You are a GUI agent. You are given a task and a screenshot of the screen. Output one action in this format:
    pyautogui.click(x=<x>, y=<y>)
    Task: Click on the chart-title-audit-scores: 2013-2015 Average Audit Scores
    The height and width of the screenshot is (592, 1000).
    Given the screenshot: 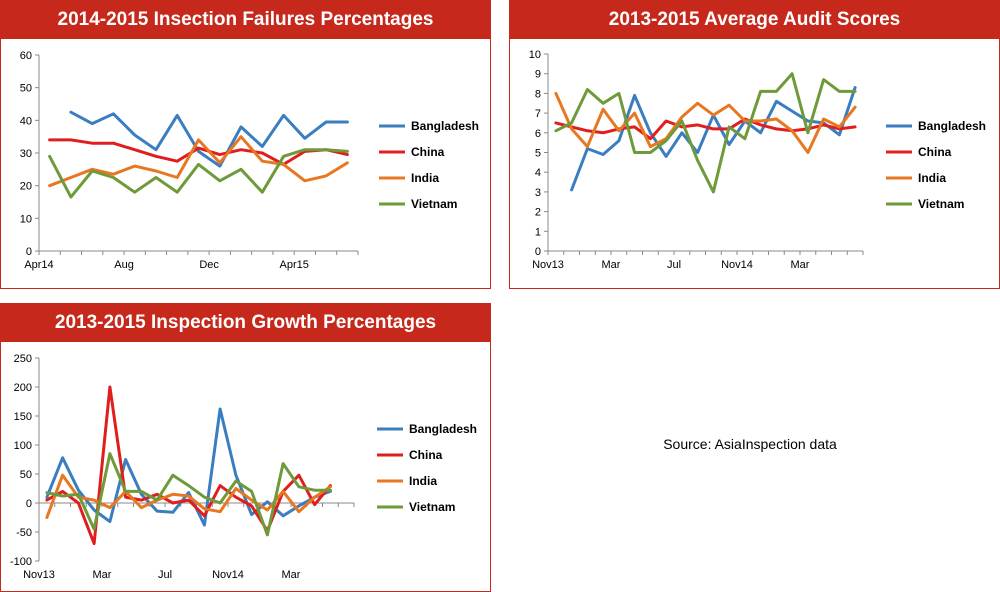 What is the action you would take?
    pyautogui.click(x=754, y=20)
    